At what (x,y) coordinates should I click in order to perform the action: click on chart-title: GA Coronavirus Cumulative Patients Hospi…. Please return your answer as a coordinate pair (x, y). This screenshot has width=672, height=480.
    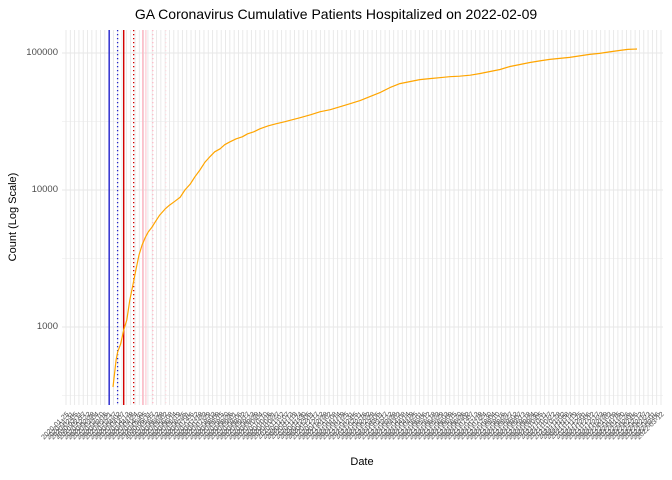
    Looking at the image, I should click on (336, 14).